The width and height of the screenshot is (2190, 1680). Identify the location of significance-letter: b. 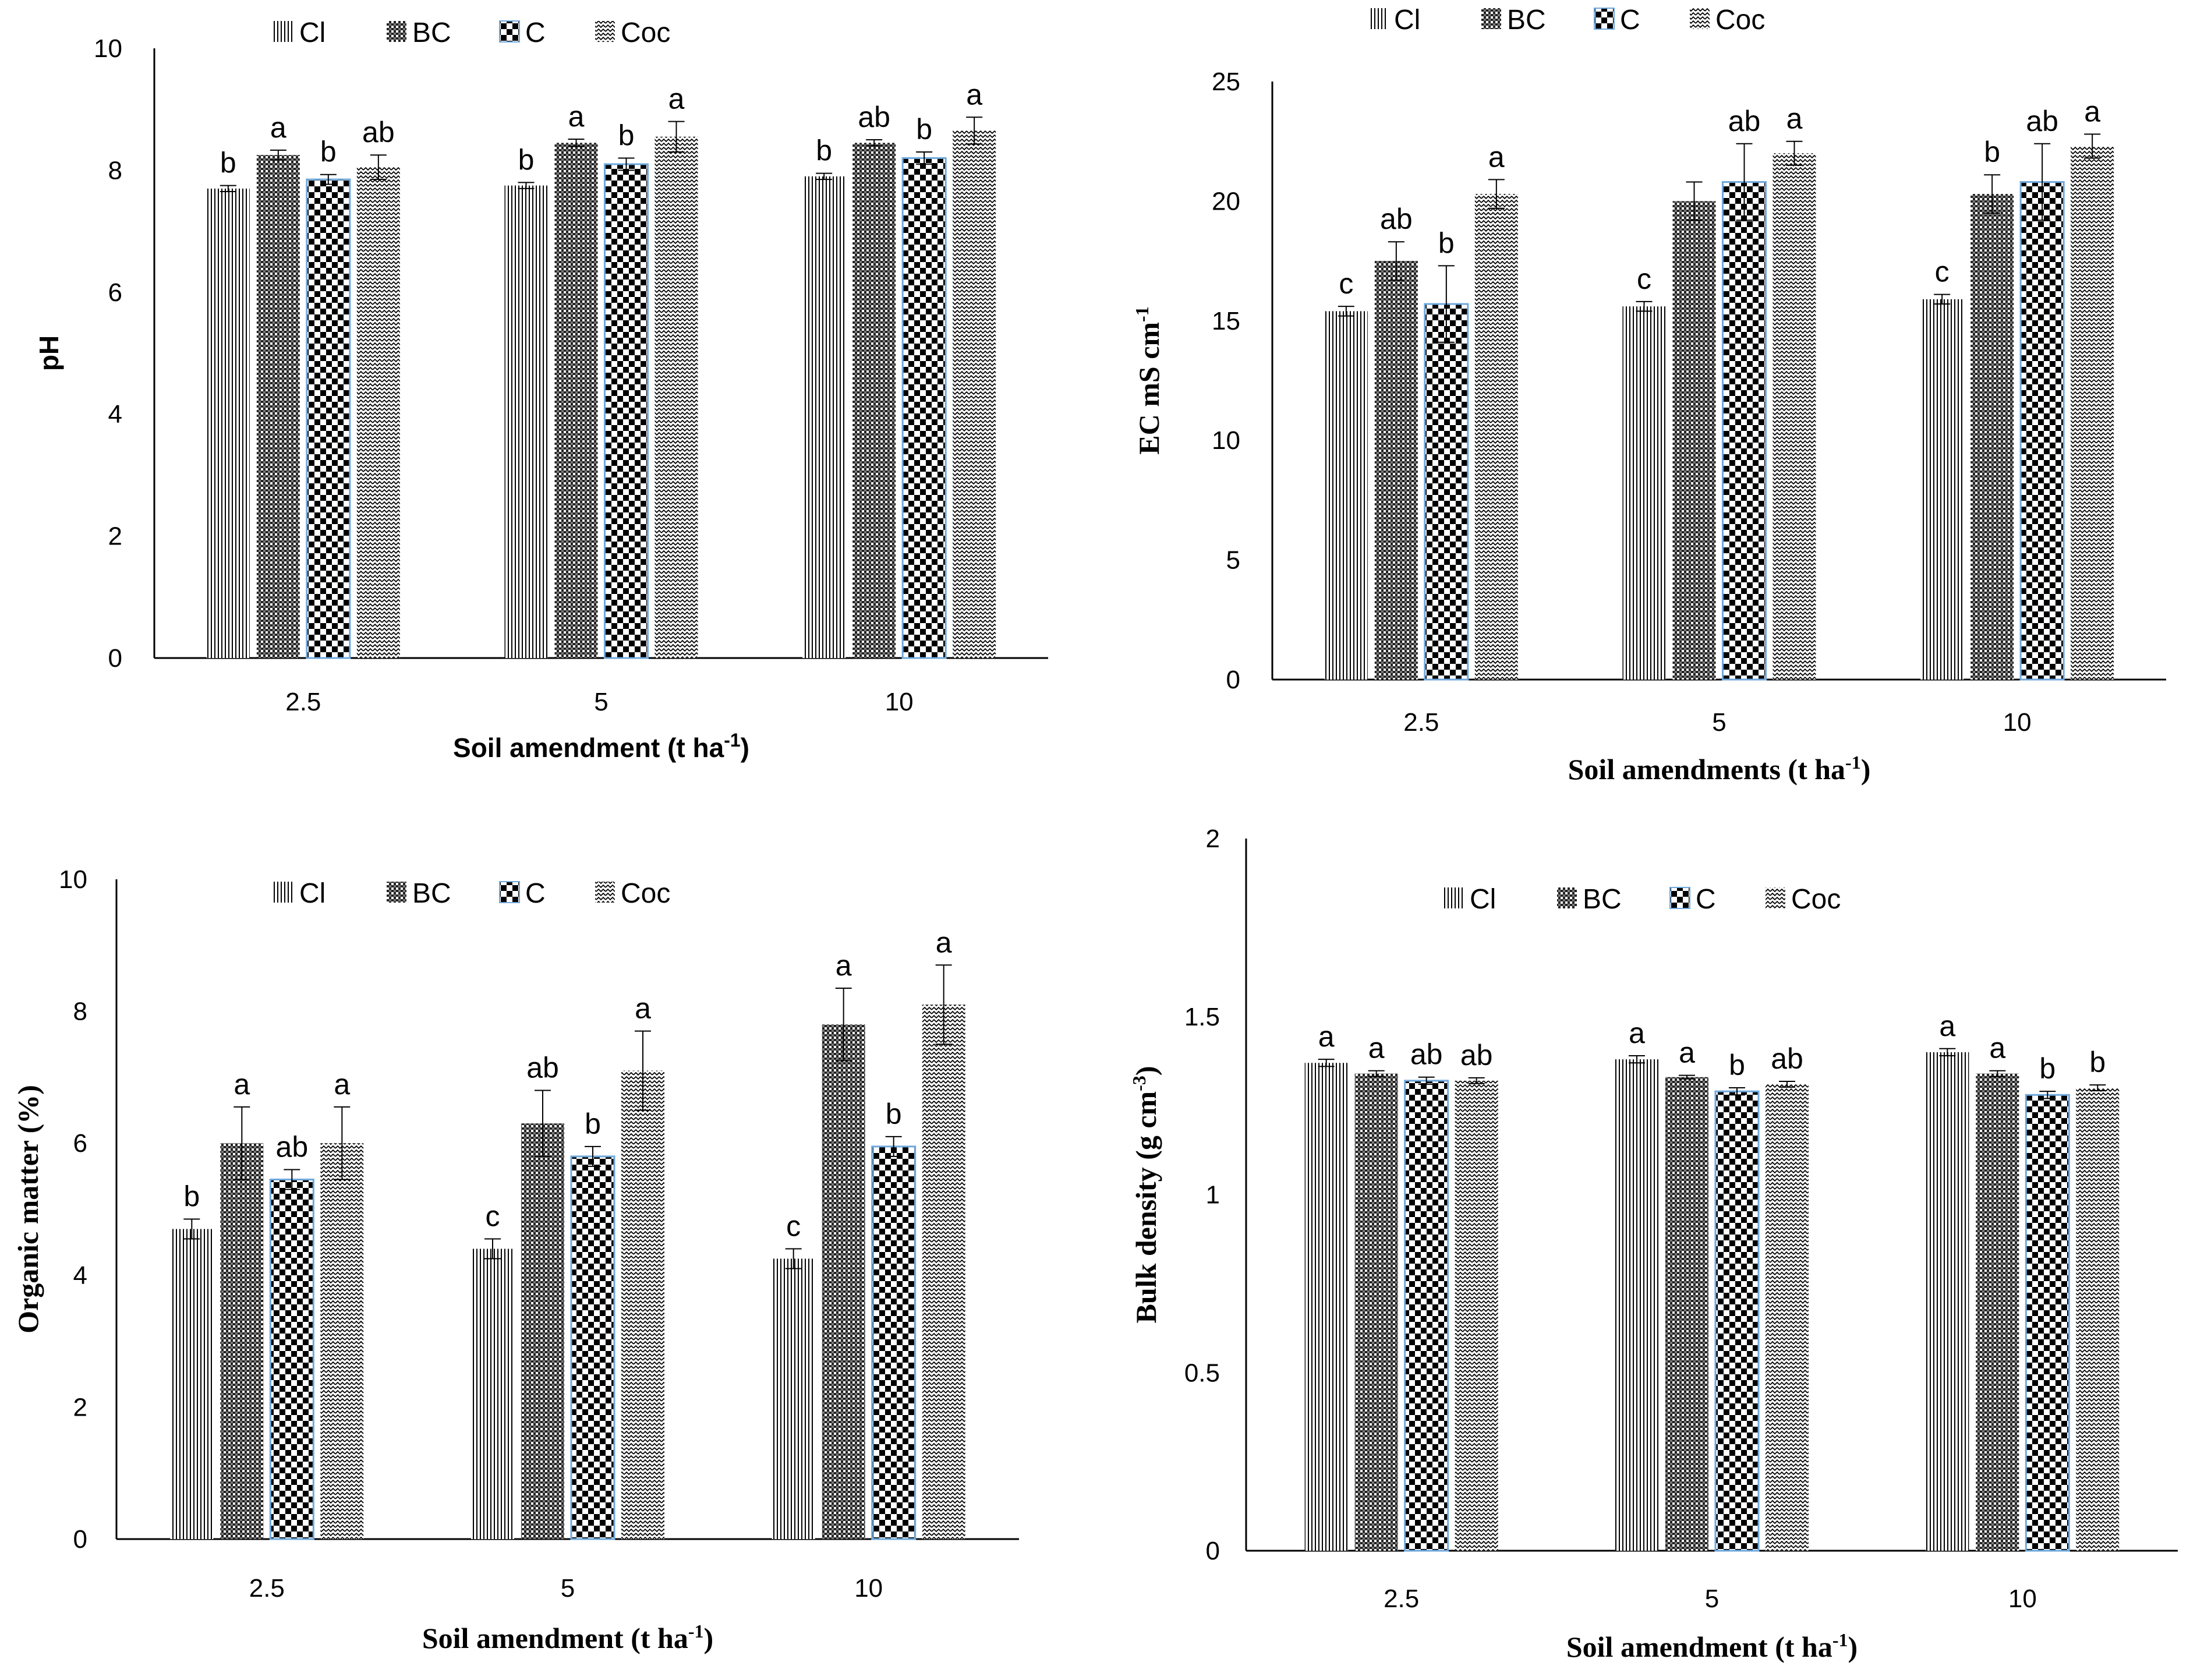
(626, 135).